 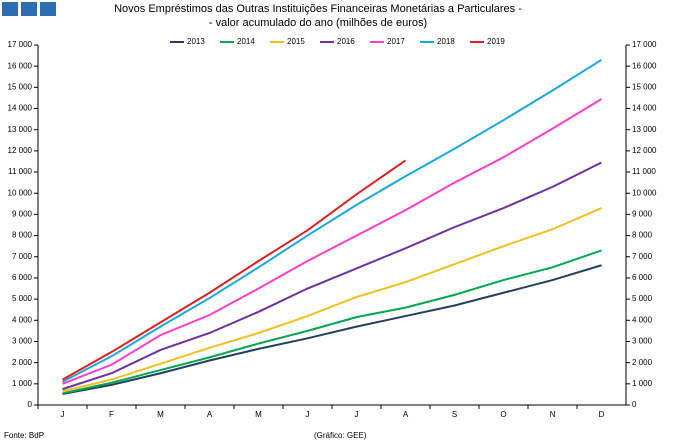 I want to click on y2-tick-label: 9 000, so click(x=642, y=214).